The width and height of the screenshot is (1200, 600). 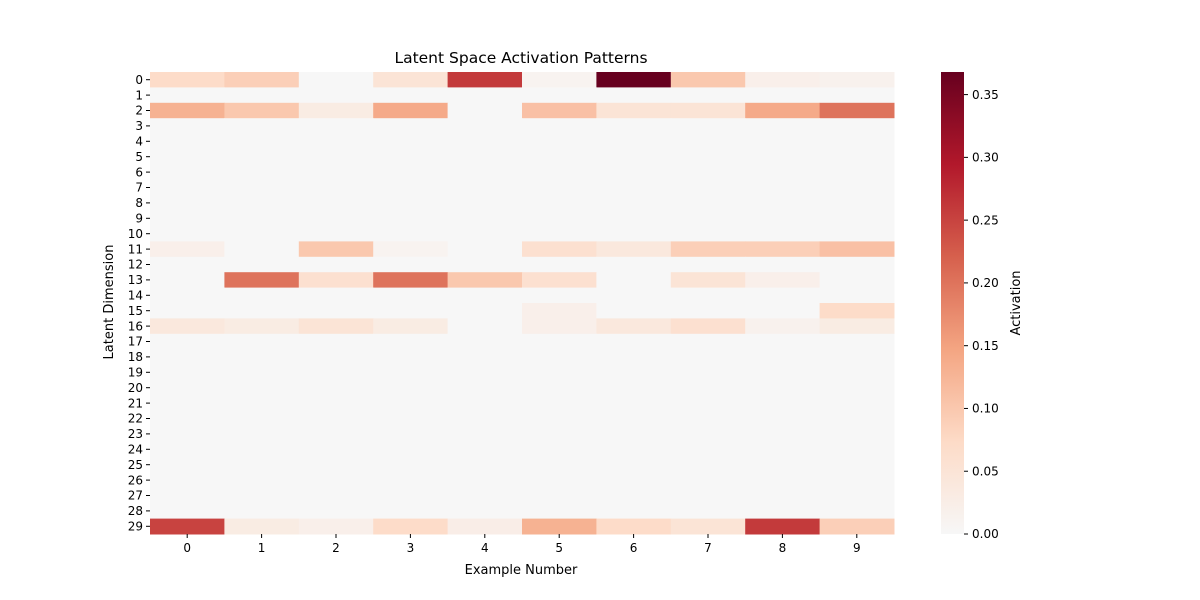 What do you see at coordinates (985, 95) in the screenshot?
I see `colorbar-tick-label: 0.35` at bounding box center [985, 95].